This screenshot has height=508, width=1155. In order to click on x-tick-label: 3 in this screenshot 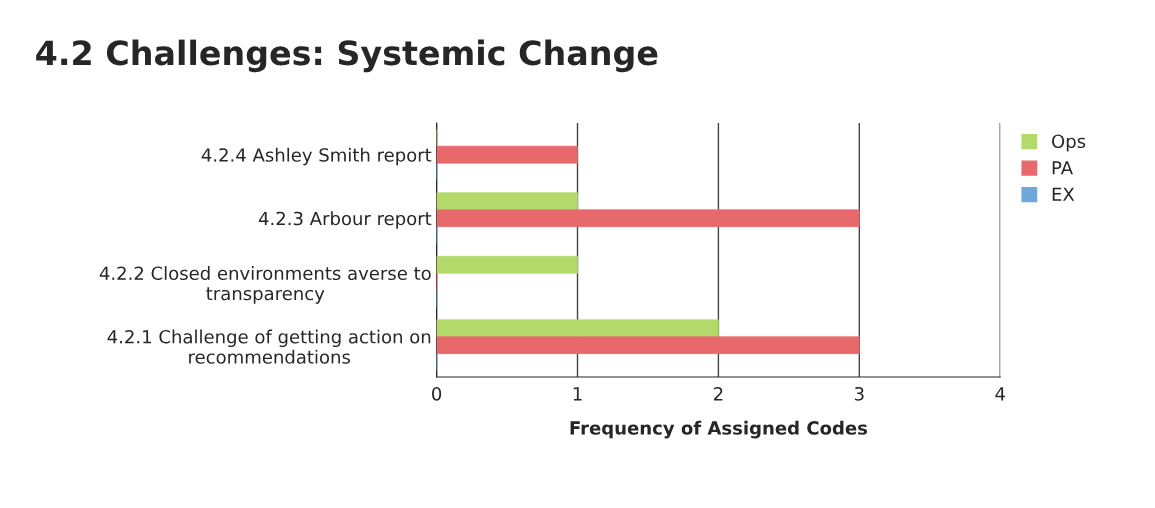, I will do `click(859, 393)`.